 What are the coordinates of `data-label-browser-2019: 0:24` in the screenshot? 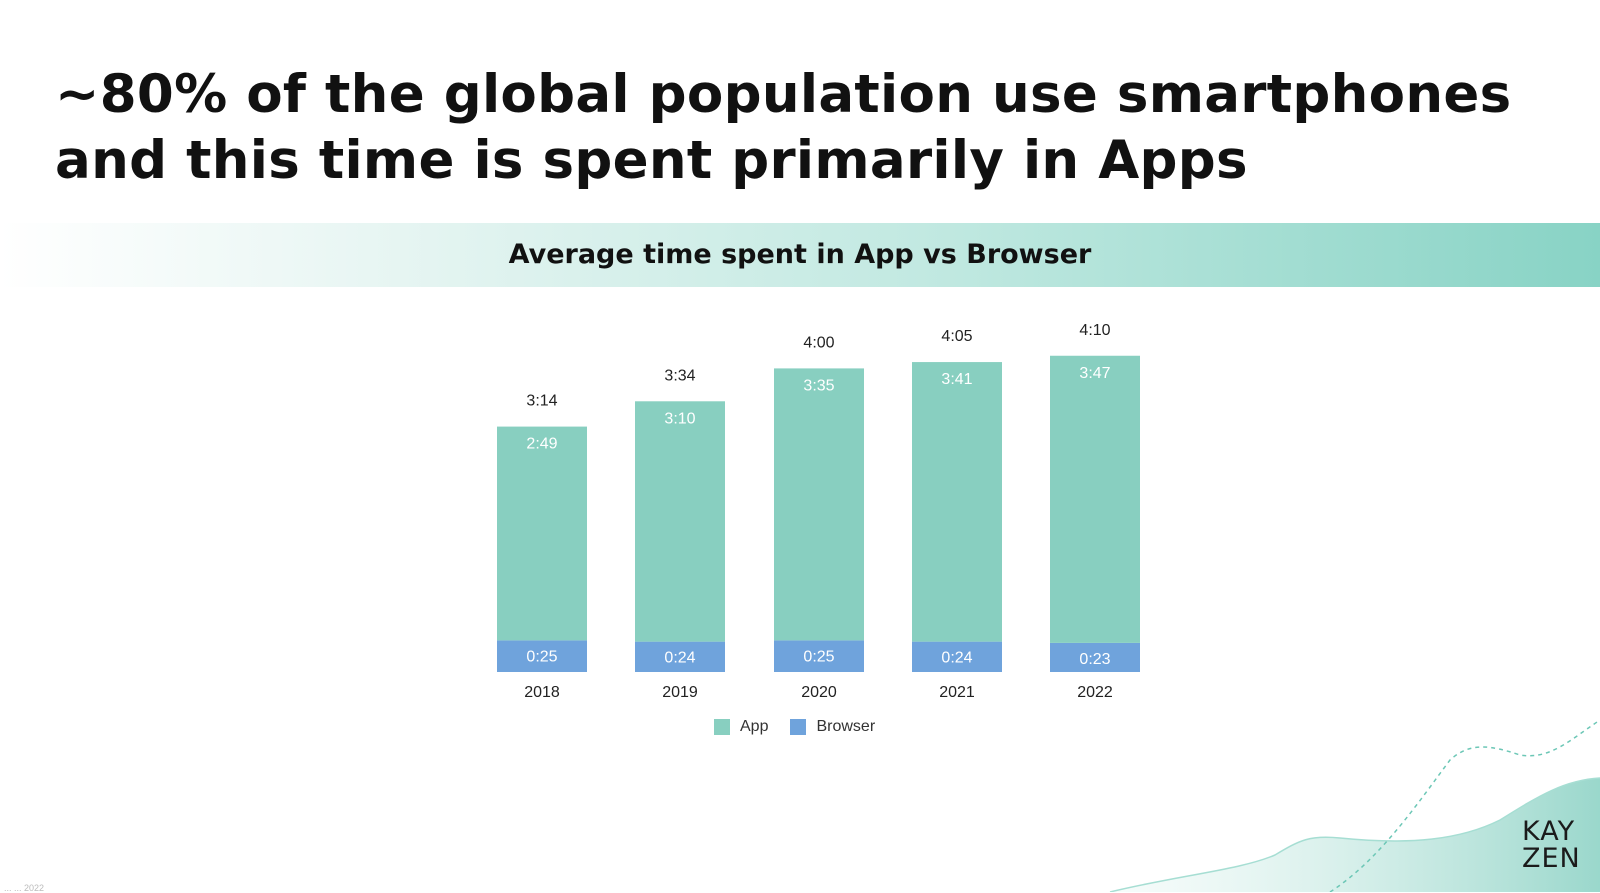 It's located at (679, 658).